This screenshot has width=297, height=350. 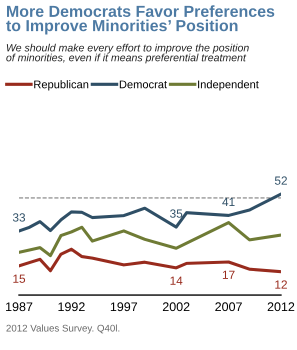 I want to click on x-tick-label: 2007, so click(x=228, y=307).